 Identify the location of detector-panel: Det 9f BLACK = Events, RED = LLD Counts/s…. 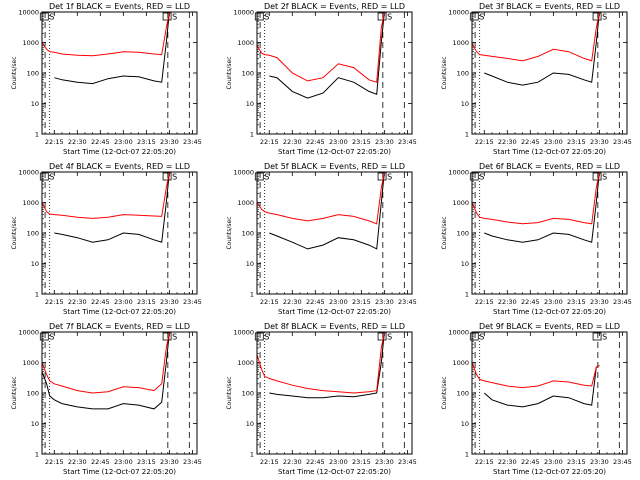
(536, 399).